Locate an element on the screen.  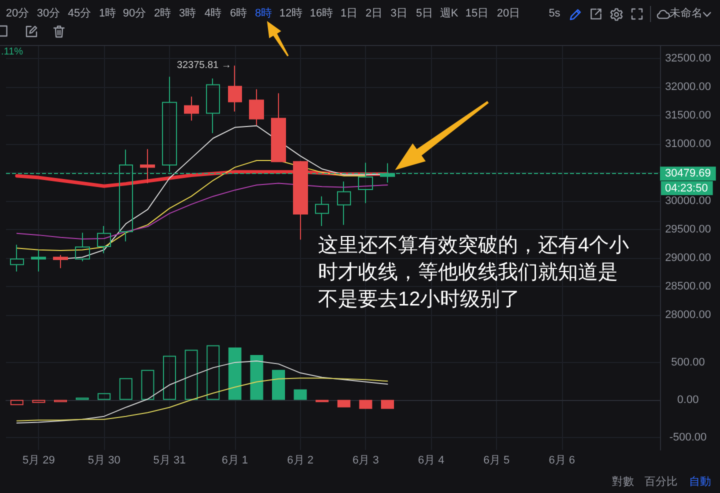
text: 1日 is located at coordinates (349, 14).